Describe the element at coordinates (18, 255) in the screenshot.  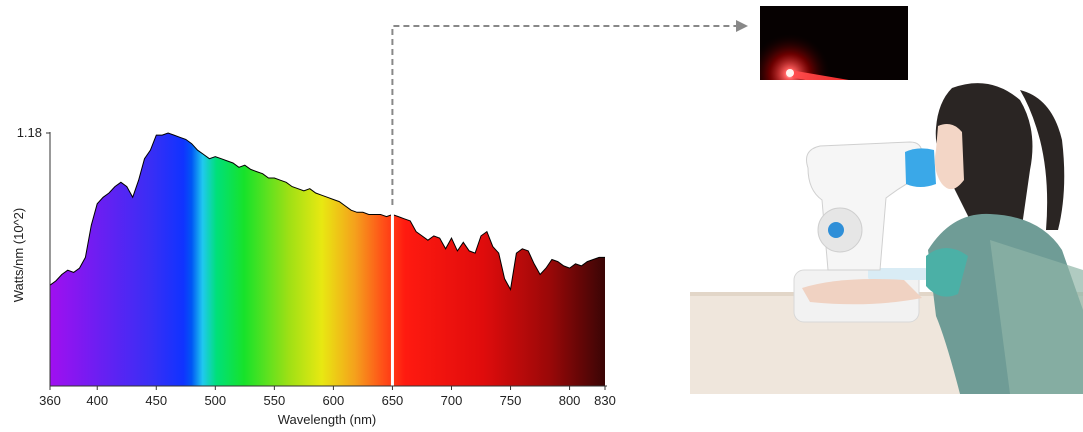
I see `y-axis-title: Watts/nm (10^2)` at that location.